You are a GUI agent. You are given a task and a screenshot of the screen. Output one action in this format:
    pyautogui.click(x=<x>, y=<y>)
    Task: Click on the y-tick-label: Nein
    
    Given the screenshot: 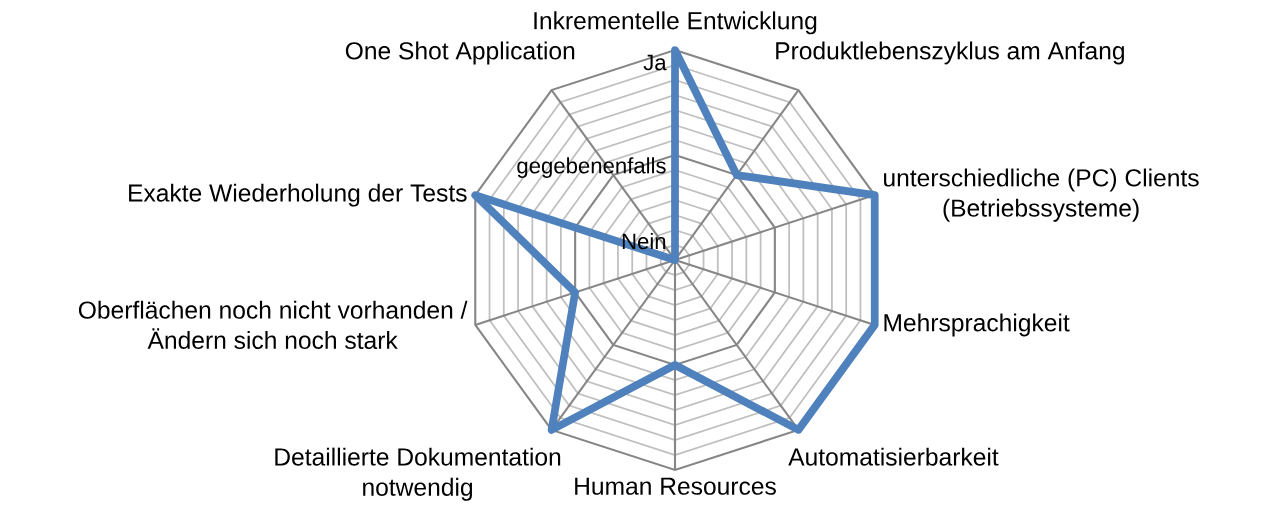 What is the action you would take?
    pyautogui.click(x=644, y=241)
    